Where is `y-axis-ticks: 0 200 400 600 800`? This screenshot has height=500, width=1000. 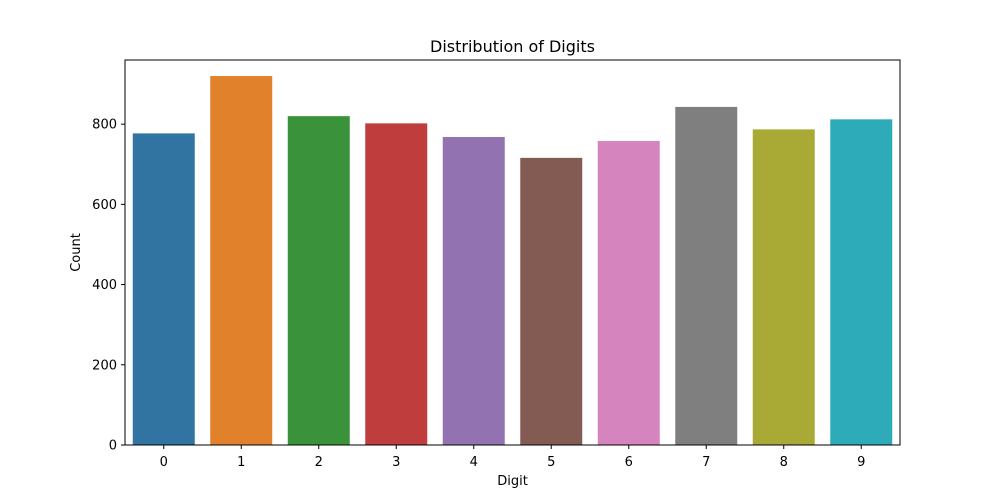
y-axis-ticks: 0 200 400 600 800 is located at coordinates (108, 286).